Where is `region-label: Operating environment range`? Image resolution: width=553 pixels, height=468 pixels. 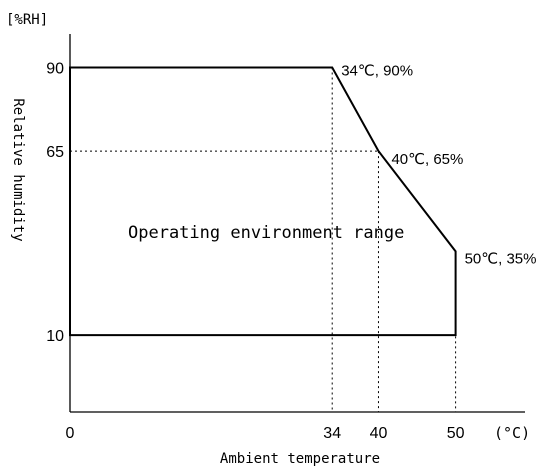 region-label: Operating environment range is located at coordinates (266, 233).